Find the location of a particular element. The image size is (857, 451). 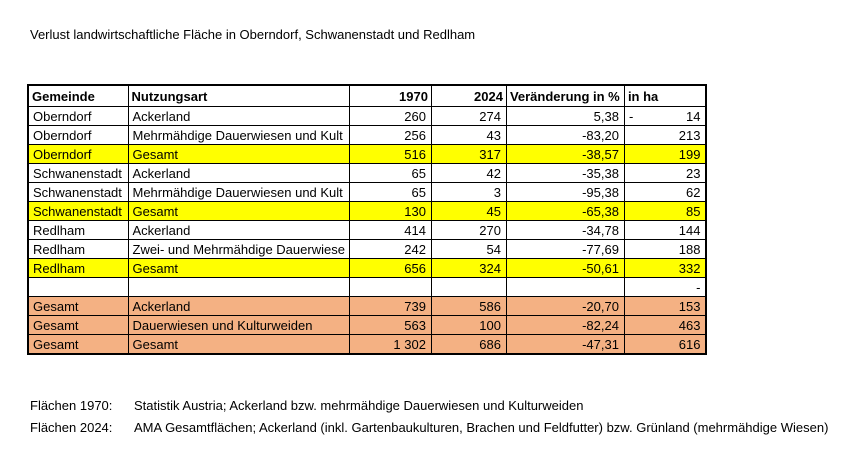

cell-veraenderung: -35,38 is located at coordinates (565, 173).